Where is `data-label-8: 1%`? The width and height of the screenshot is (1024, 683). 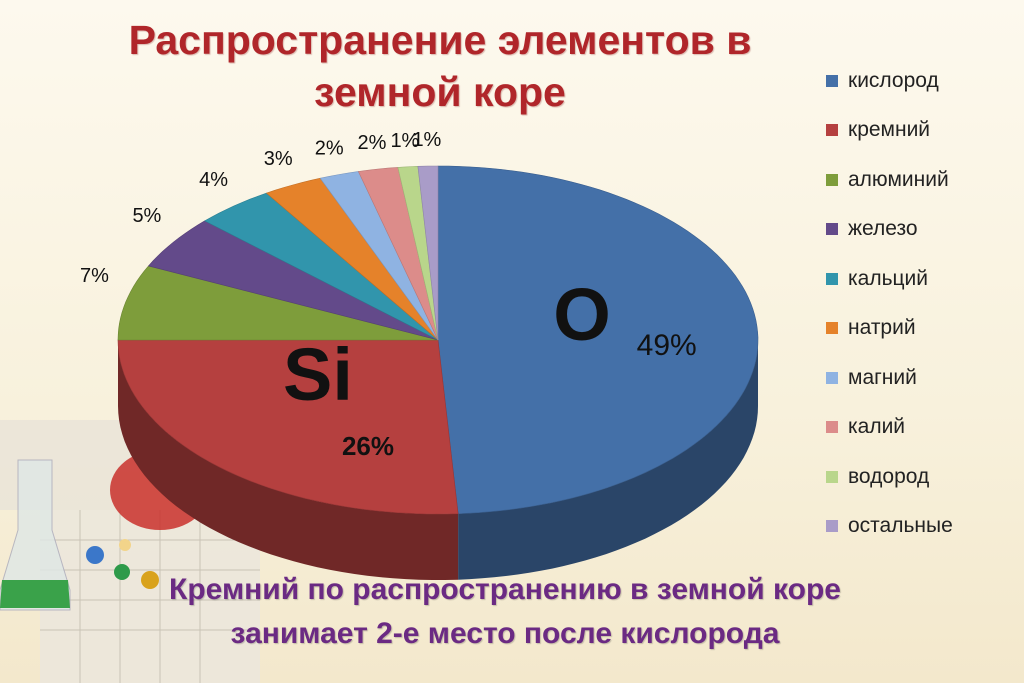
data-label-8: 1% is located at coordinates (404, 141).